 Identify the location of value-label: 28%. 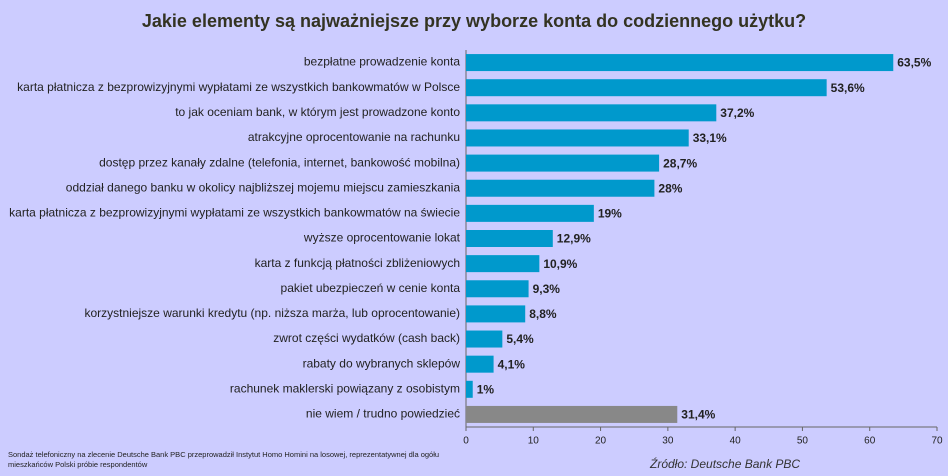
(670, 188).